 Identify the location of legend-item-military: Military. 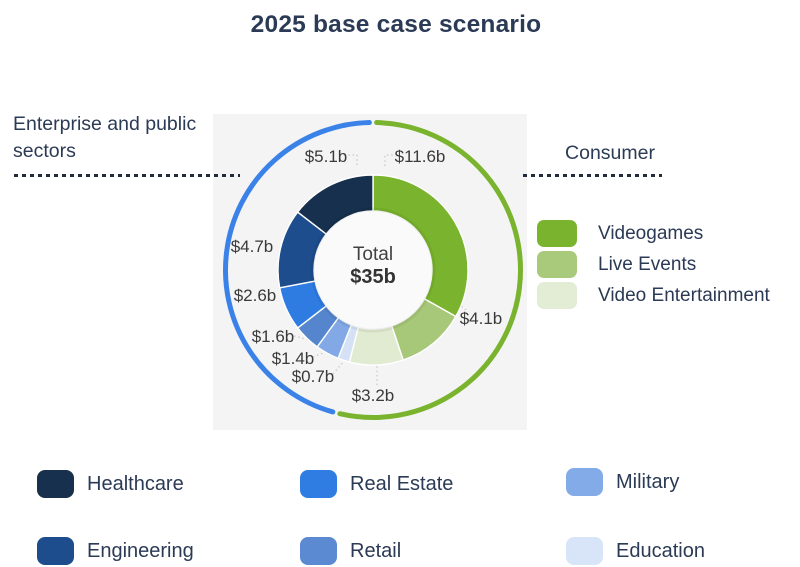
(622, 482).